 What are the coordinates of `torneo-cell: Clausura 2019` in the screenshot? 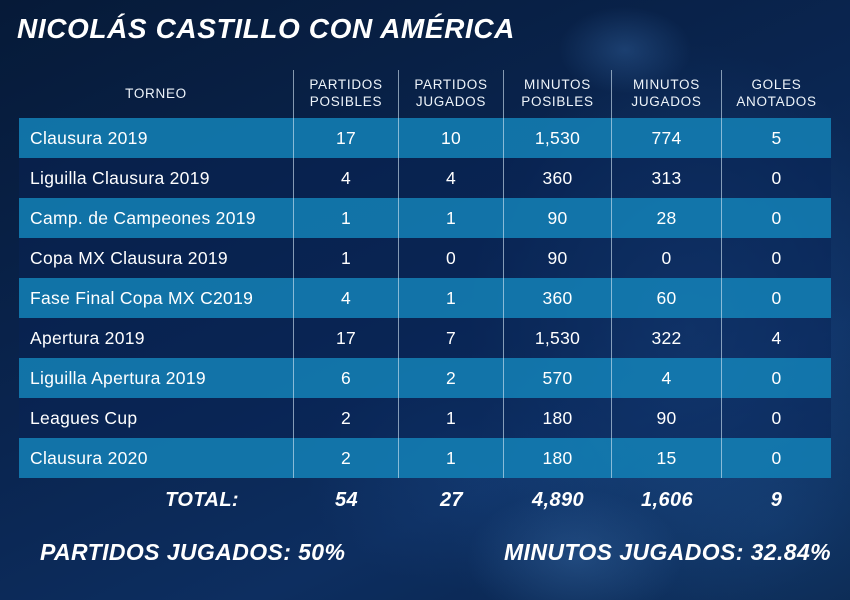 It's located at (156, 138).